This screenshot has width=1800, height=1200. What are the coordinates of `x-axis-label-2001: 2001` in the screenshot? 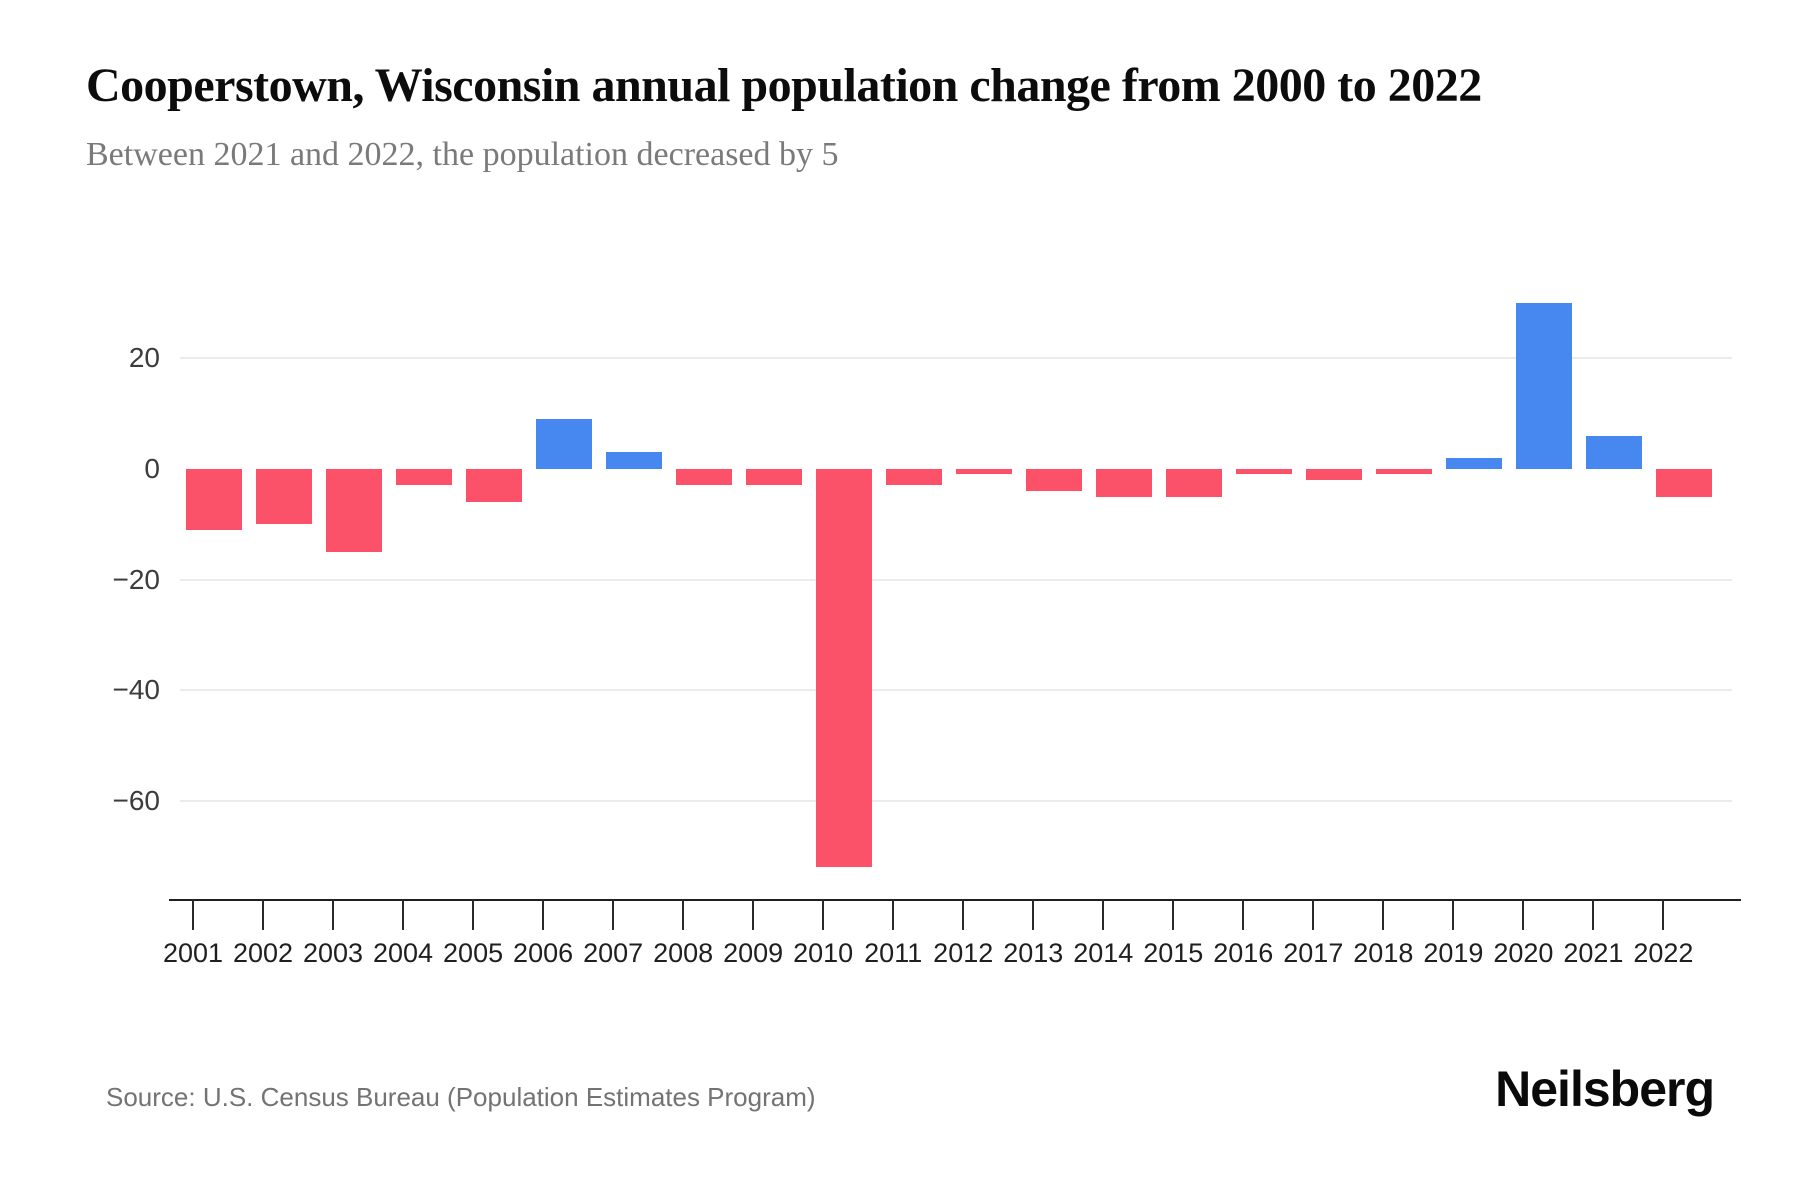 It's located at (193, 953).